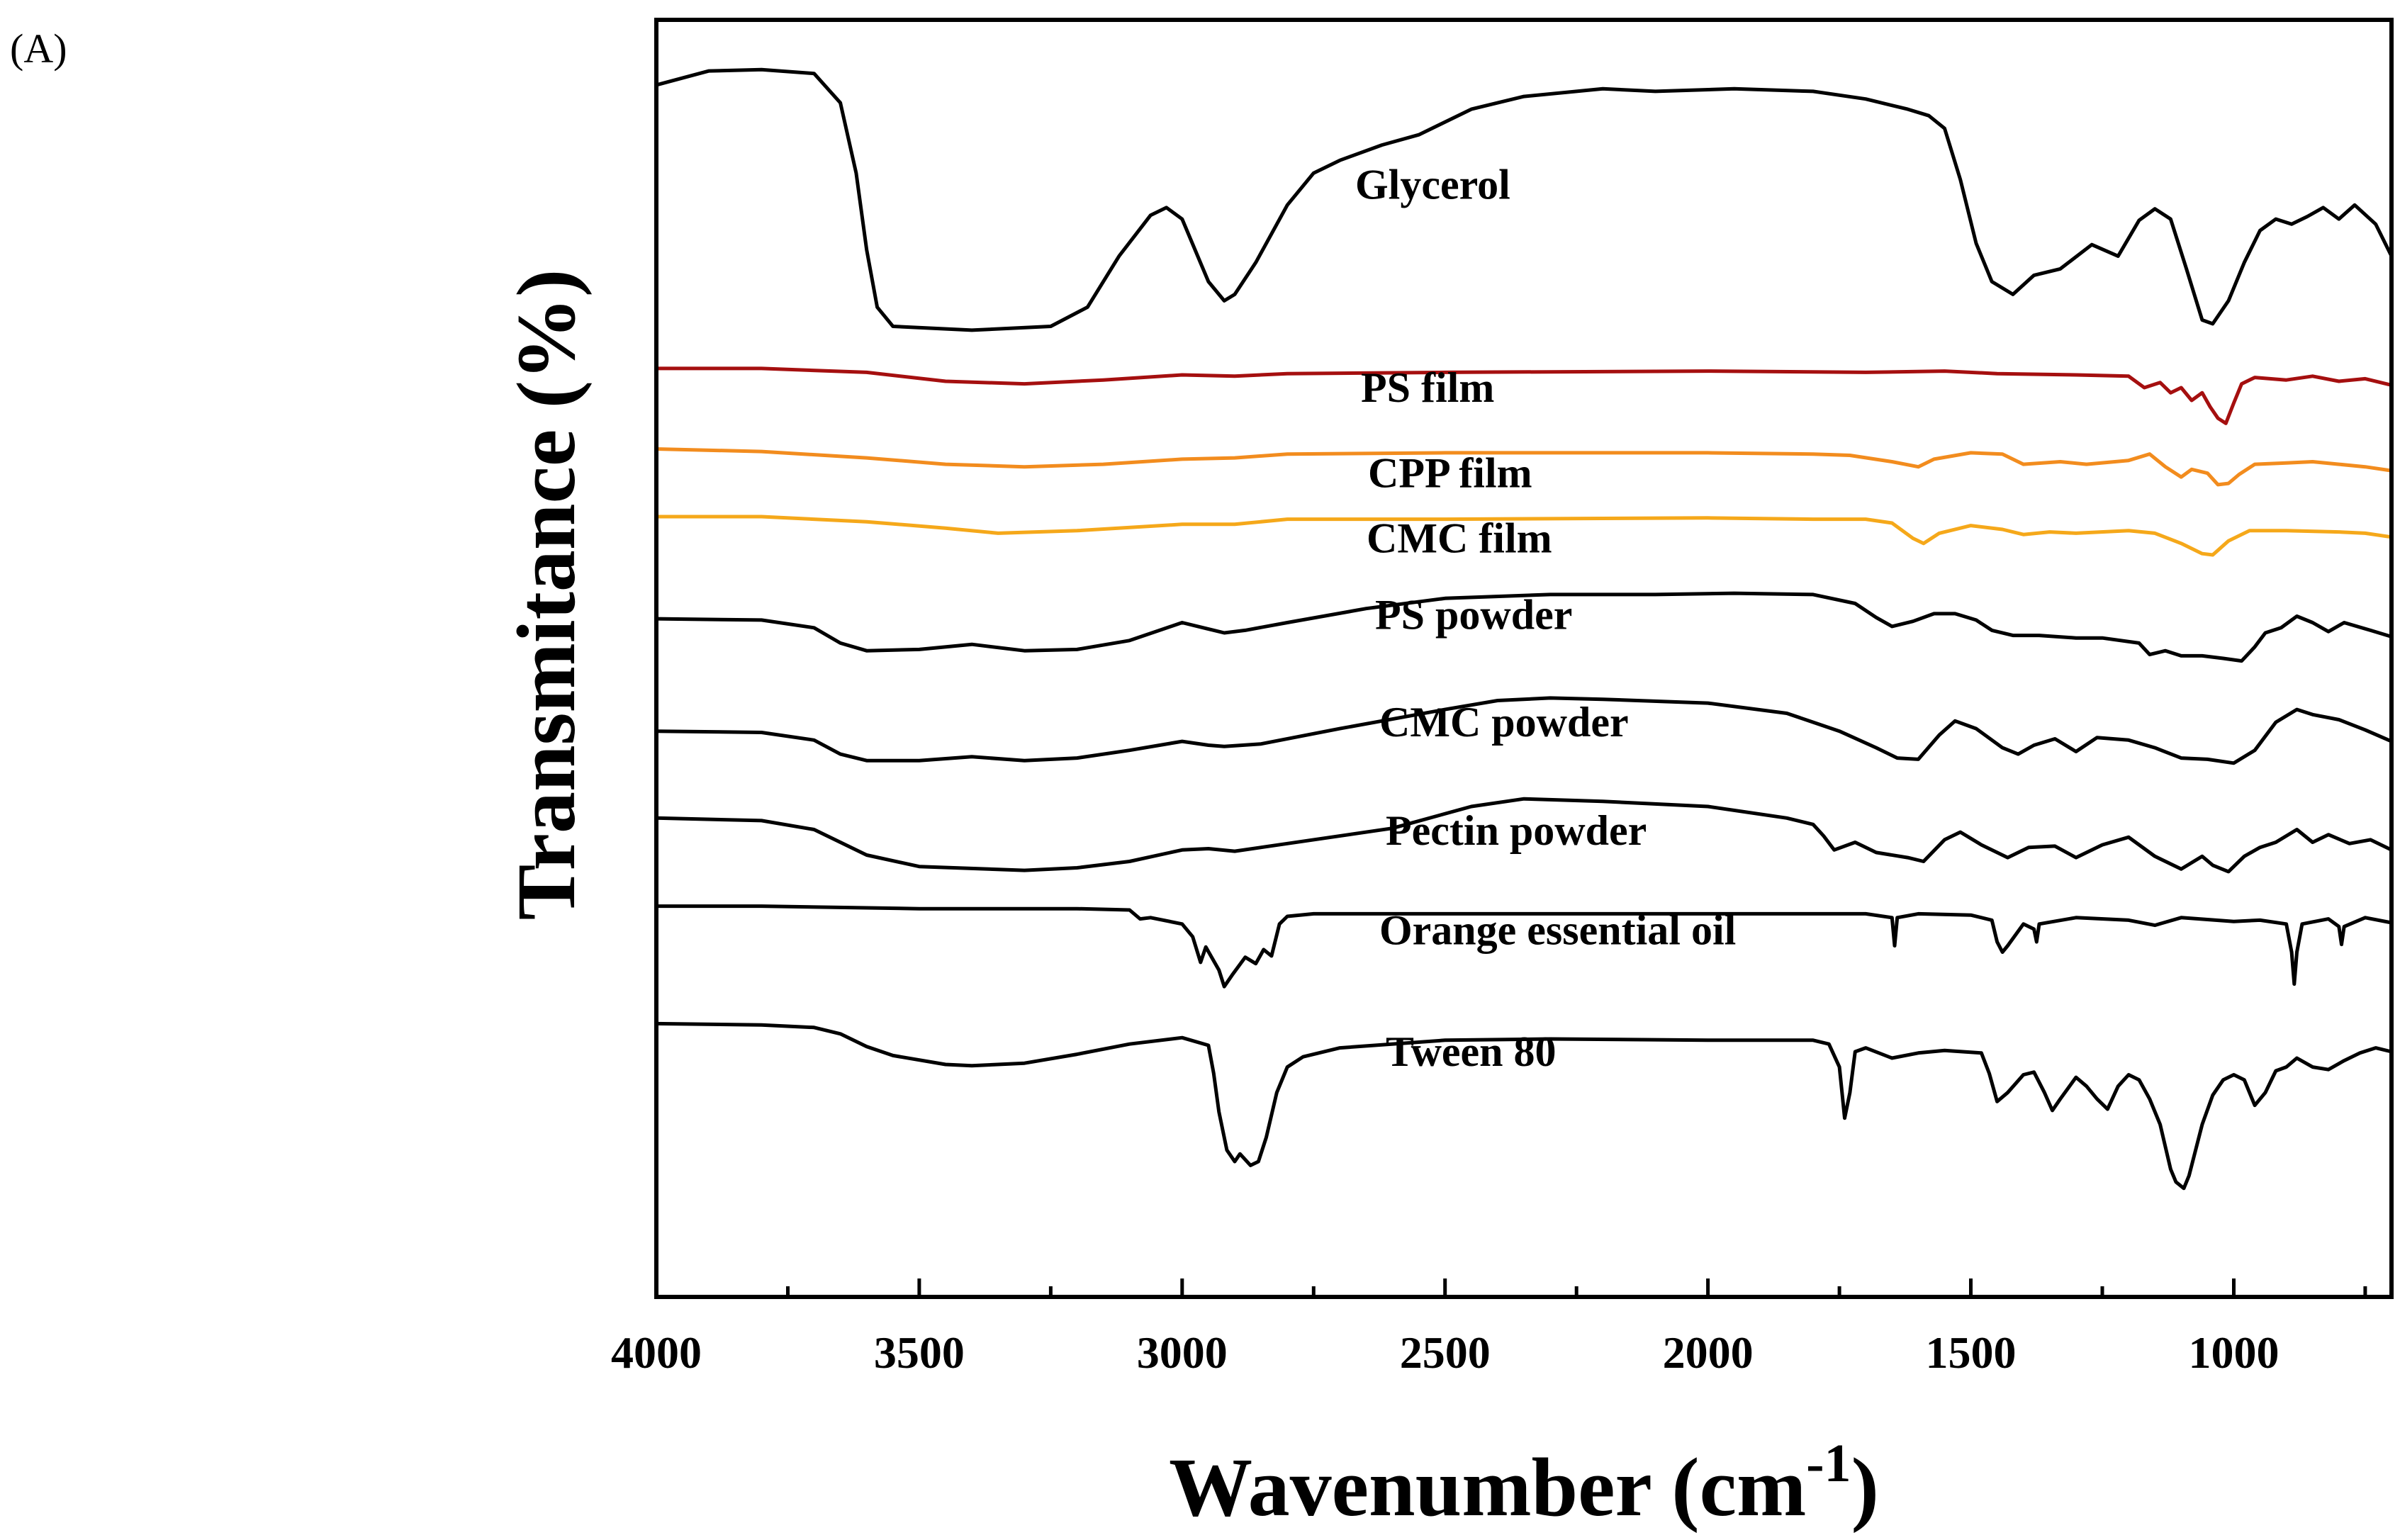  What do you see at coordinates (1972, 1352) in the screenshot?
I see `x-tick-label-1500: 1500` at bounding box center [1972, 1352].